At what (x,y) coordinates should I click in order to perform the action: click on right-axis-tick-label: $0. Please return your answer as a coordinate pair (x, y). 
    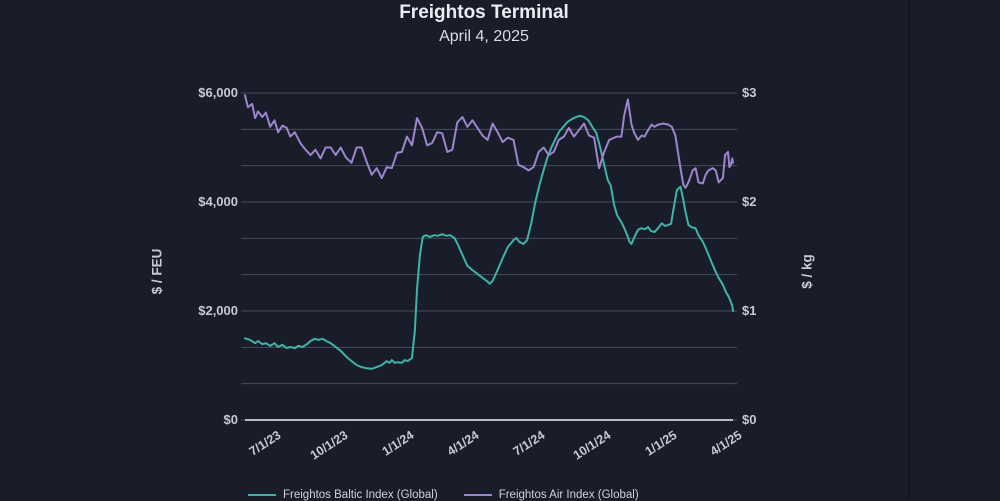
    Looking at the image, I should click on (749, 419).